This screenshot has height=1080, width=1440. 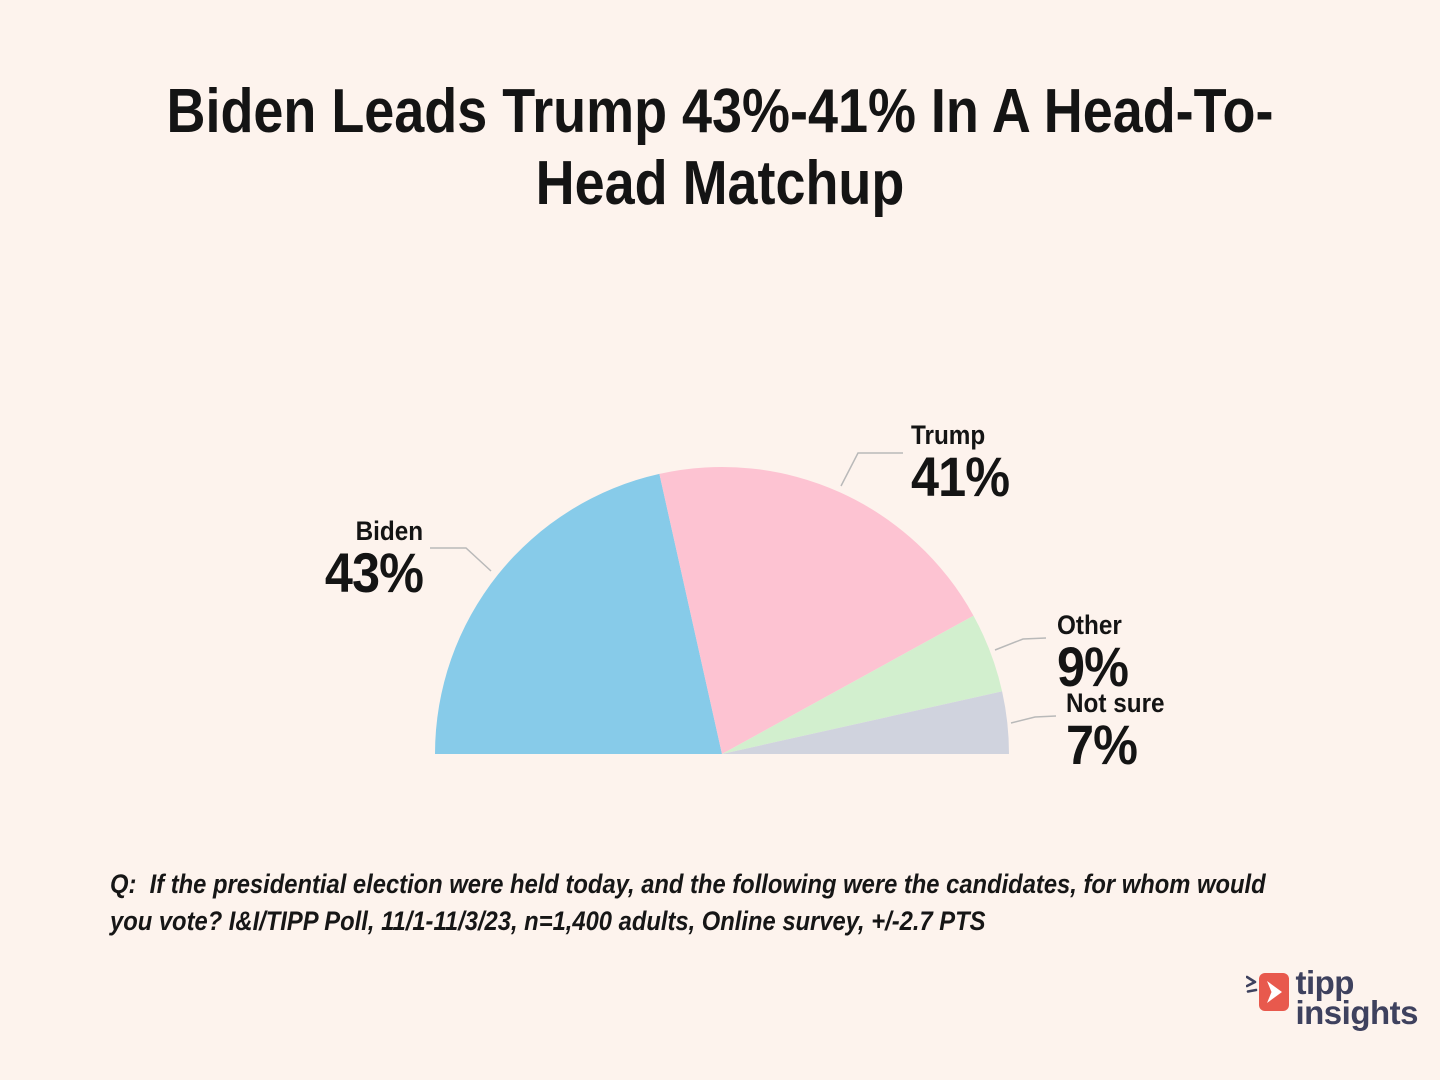 I want to click on leader-line-other, so click(x=1020, y=644).